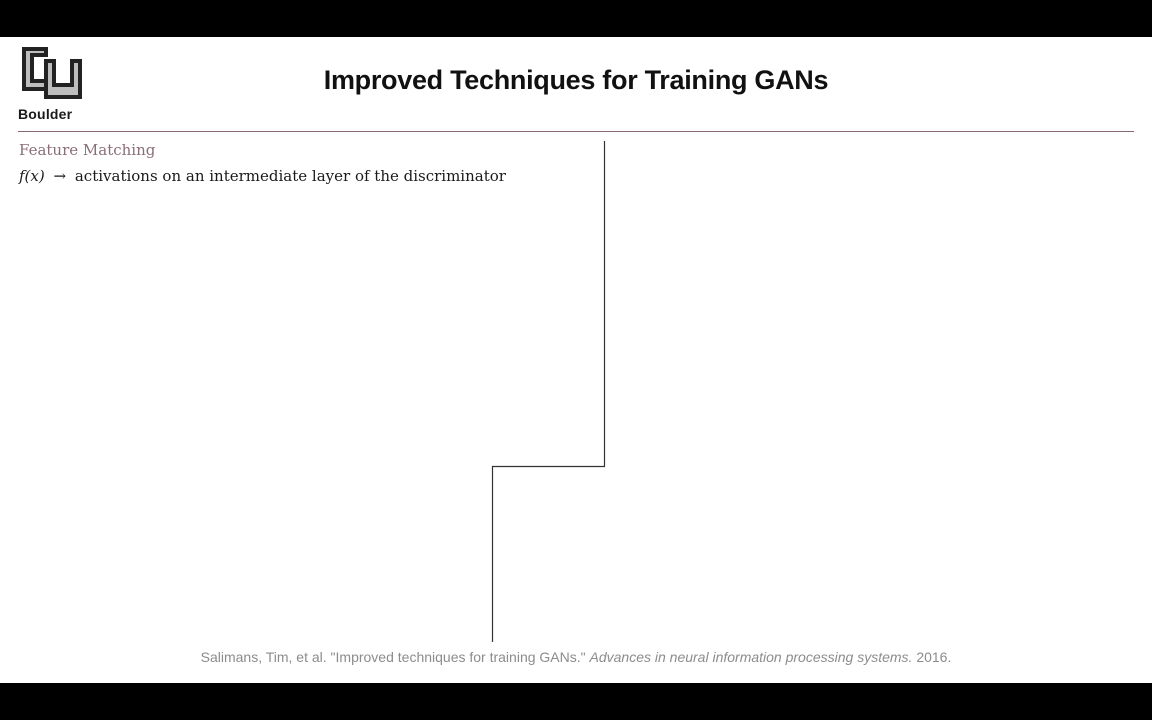 This screenshot has height=720, width=1152. Describe the element at coordinates (87, 150) in the screenshot. I see `section-heading: Feature Matching` at that location.